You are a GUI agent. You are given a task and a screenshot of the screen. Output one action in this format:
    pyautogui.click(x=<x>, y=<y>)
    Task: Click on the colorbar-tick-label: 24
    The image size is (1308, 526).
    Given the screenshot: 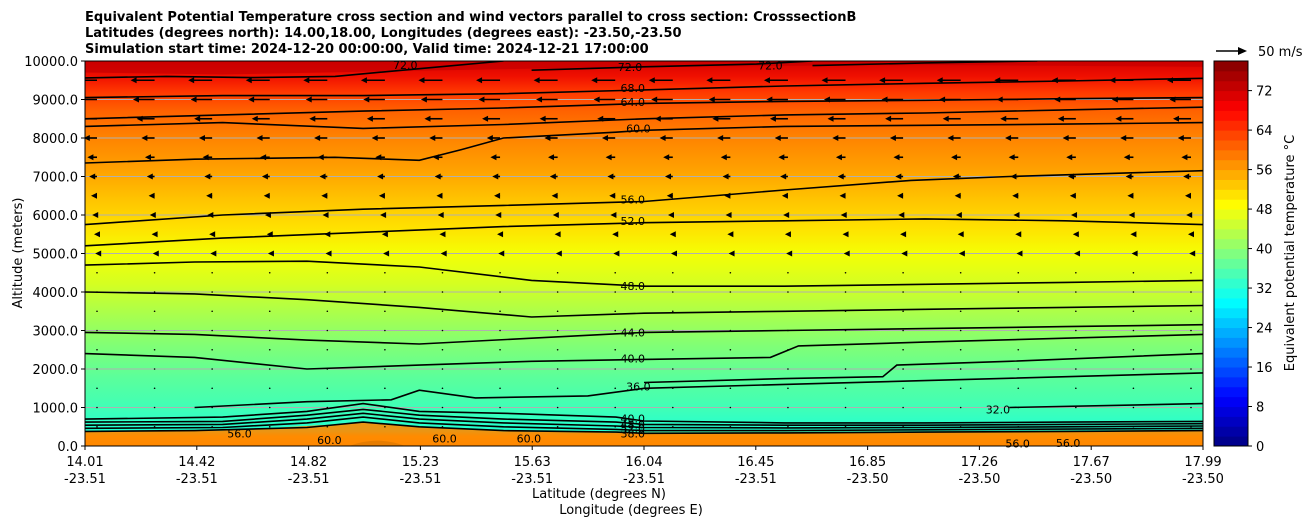 What is the action you would take?
    pyautogui.click(x=1264, y=329)
    